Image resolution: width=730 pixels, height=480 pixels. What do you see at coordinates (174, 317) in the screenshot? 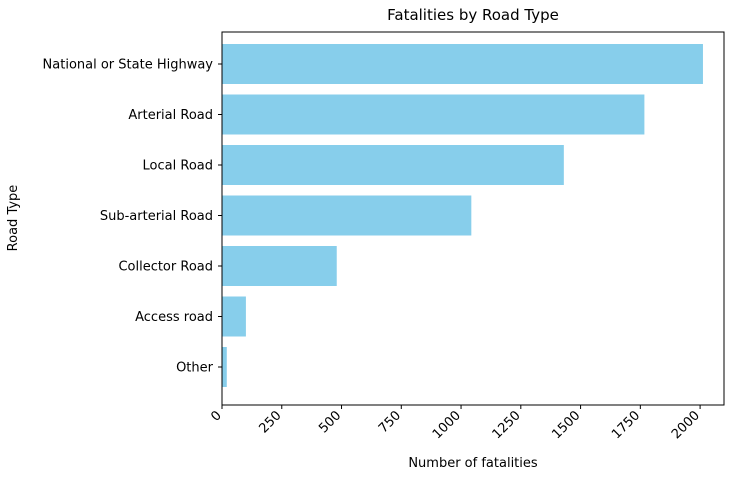
I see `y-tick-label: Access road` at bounding box center [174, 317].